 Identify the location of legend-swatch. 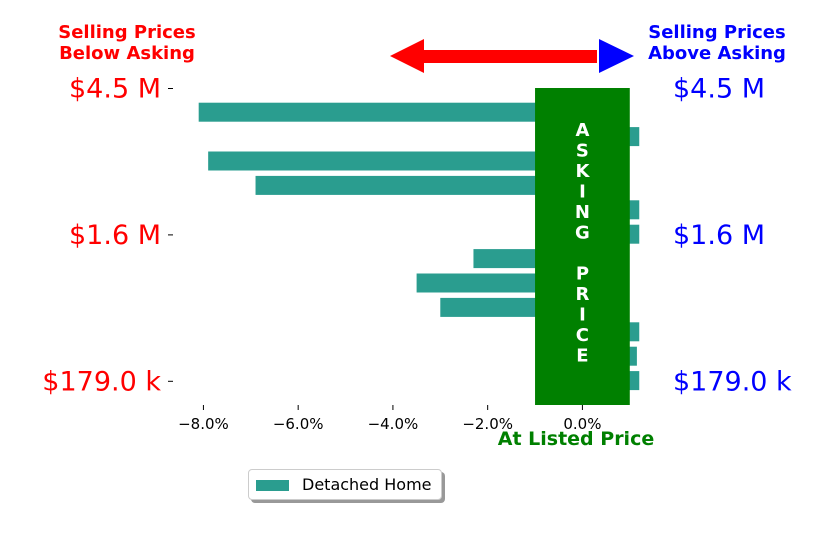
(272, 485).